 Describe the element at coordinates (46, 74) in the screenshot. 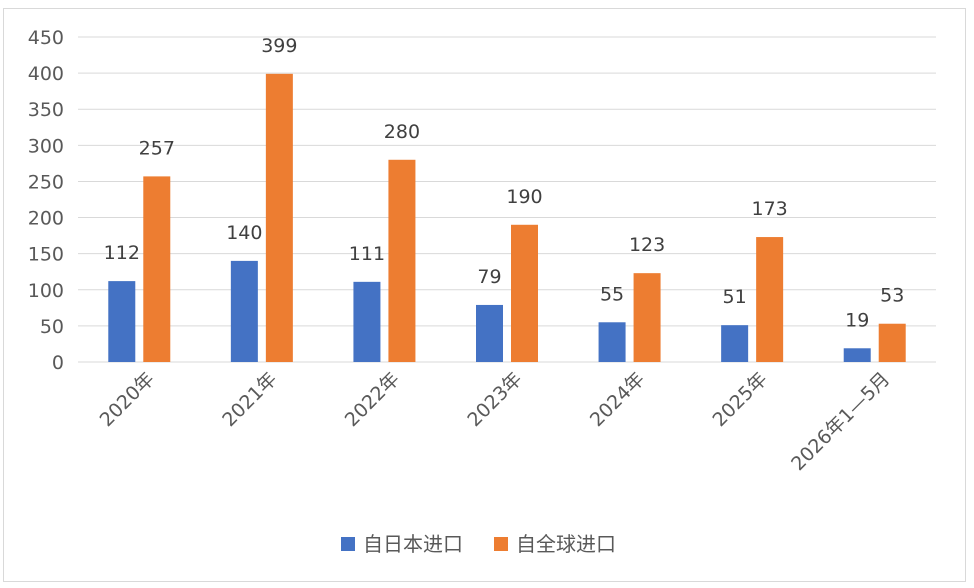

I see `y-tick-label: 400` at that location.